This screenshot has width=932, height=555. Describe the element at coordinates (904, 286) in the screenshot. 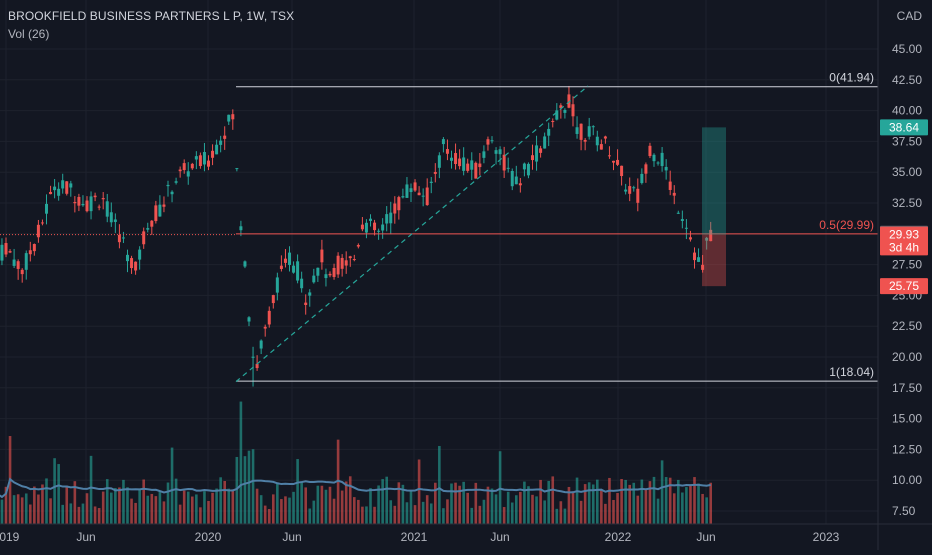

I see `price-tag-label: 25.75` at that location.